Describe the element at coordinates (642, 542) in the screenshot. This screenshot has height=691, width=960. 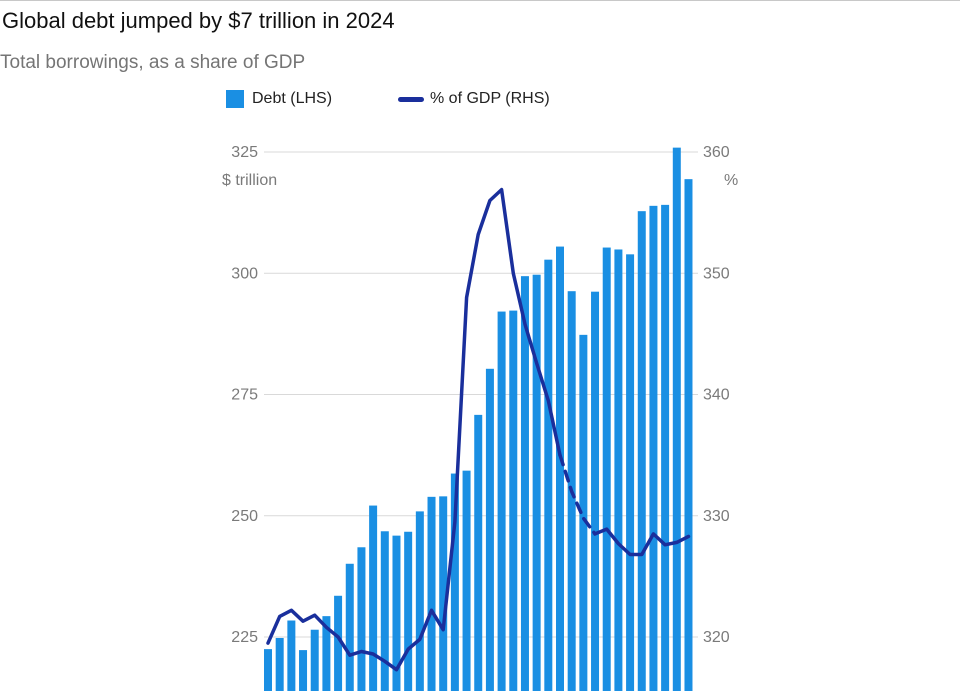
I see `gdp-line-solid-end` at that location.